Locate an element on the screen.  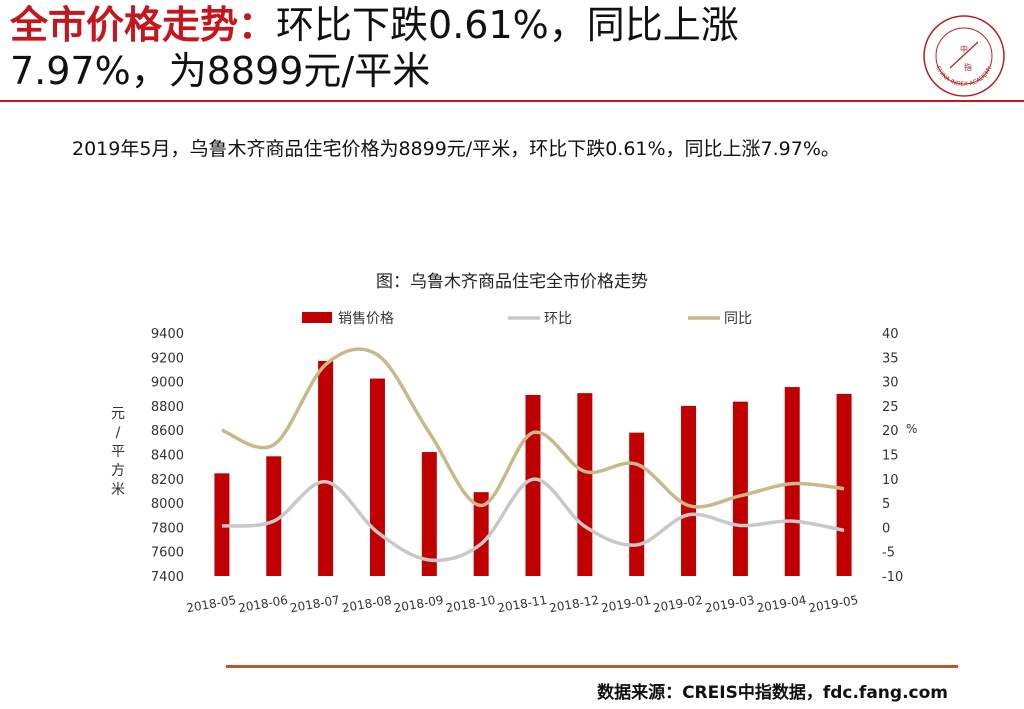
x-tick-label: 2018-08 is located at coordinates (367, 604).